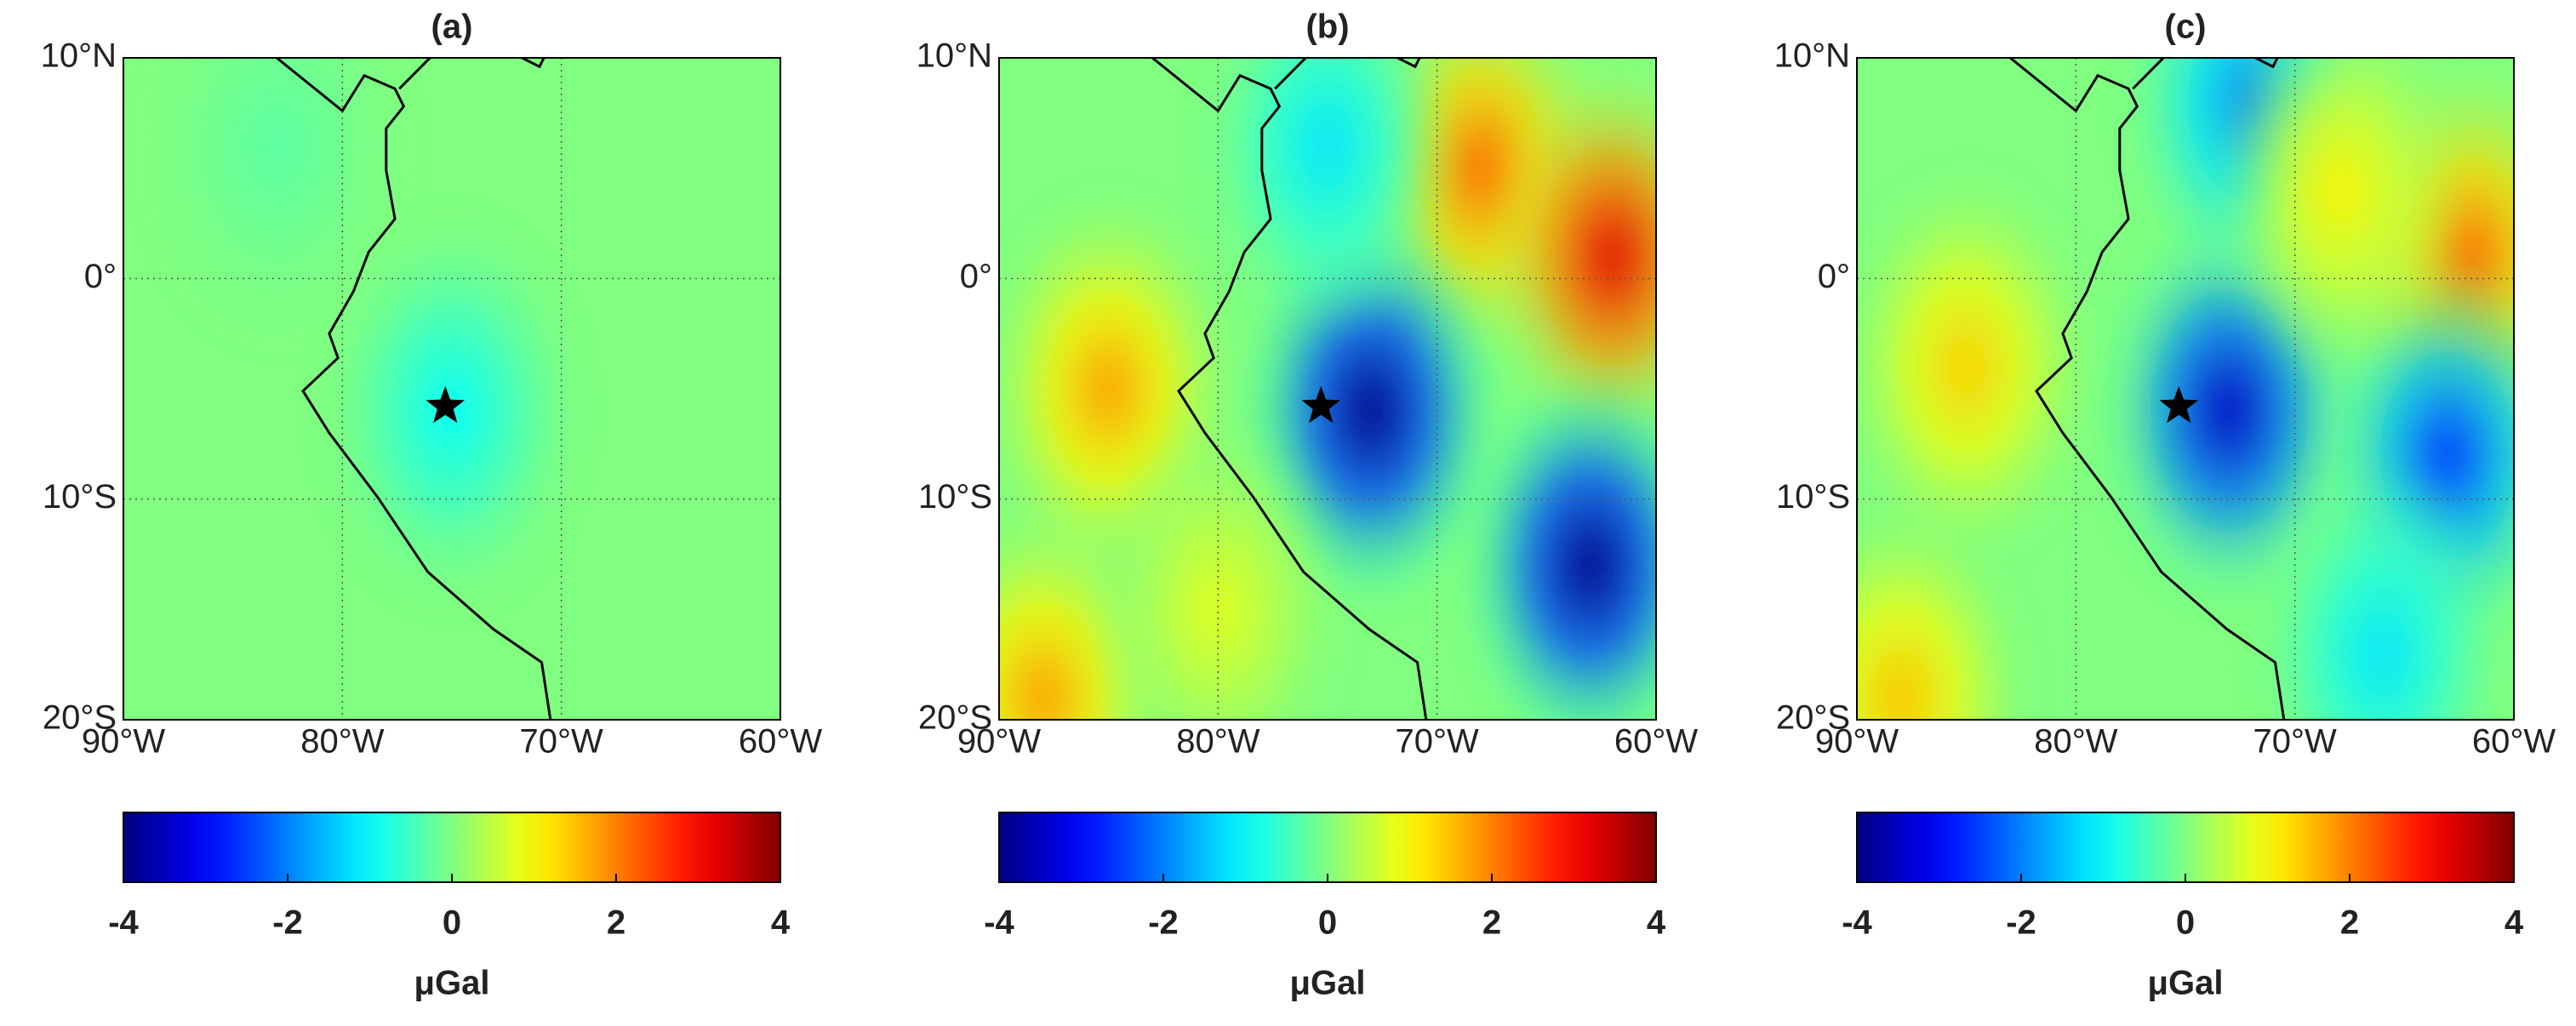 This screenshot has height=1026, width=2576. Describe the element at coordinates (452, 28) in the screenshot. I see `panel-title: (a)` at that location.